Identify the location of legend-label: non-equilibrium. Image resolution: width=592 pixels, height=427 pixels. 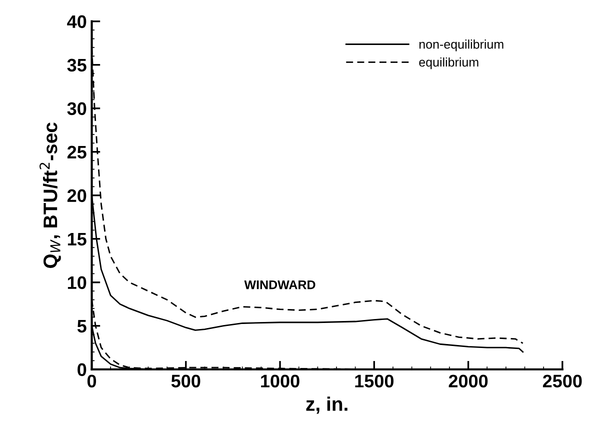
(461, 46).